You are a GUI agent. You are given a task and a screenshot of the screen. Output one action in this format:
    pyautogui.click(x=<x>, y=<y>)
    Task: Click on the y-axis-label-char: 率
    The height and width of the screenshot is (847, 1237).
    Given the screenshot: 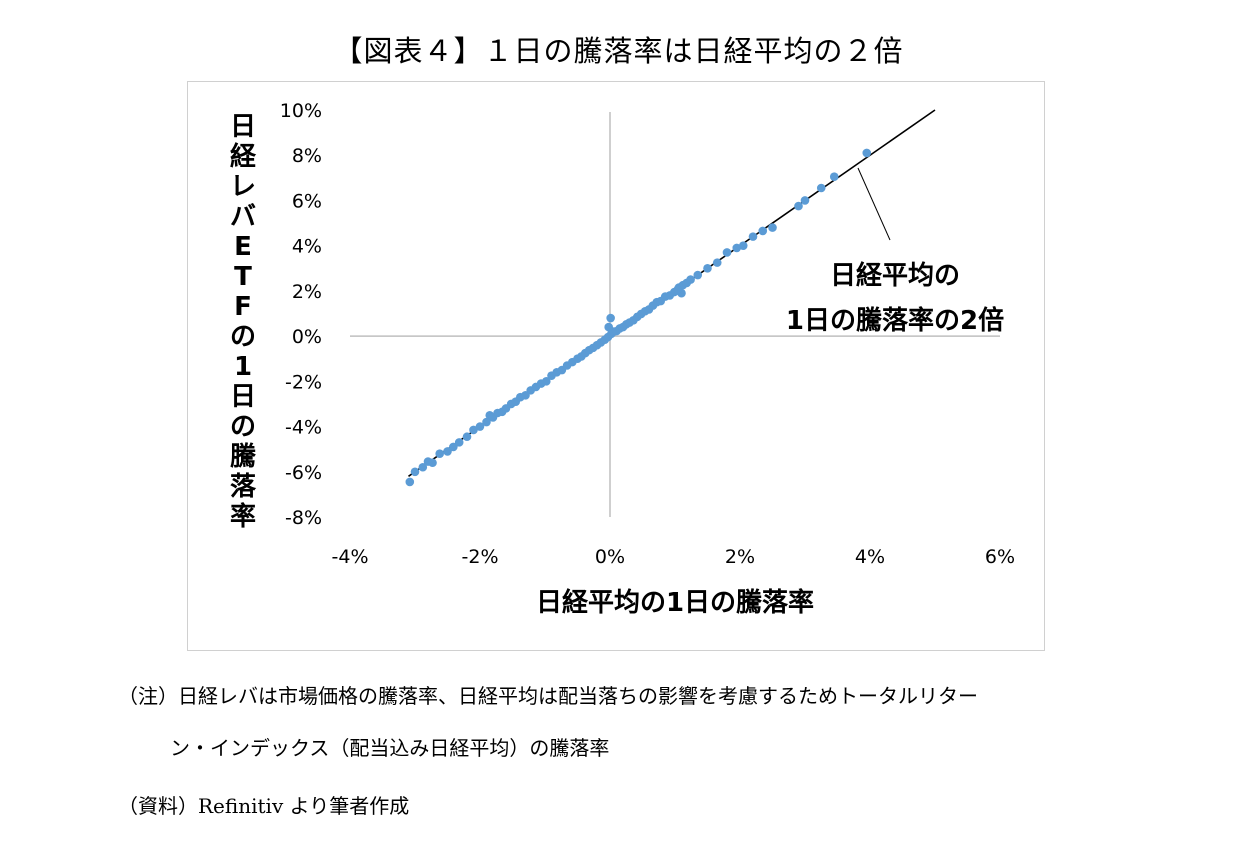 What is the action you would take?
    pyautogui.click(x=243, y=516)
    